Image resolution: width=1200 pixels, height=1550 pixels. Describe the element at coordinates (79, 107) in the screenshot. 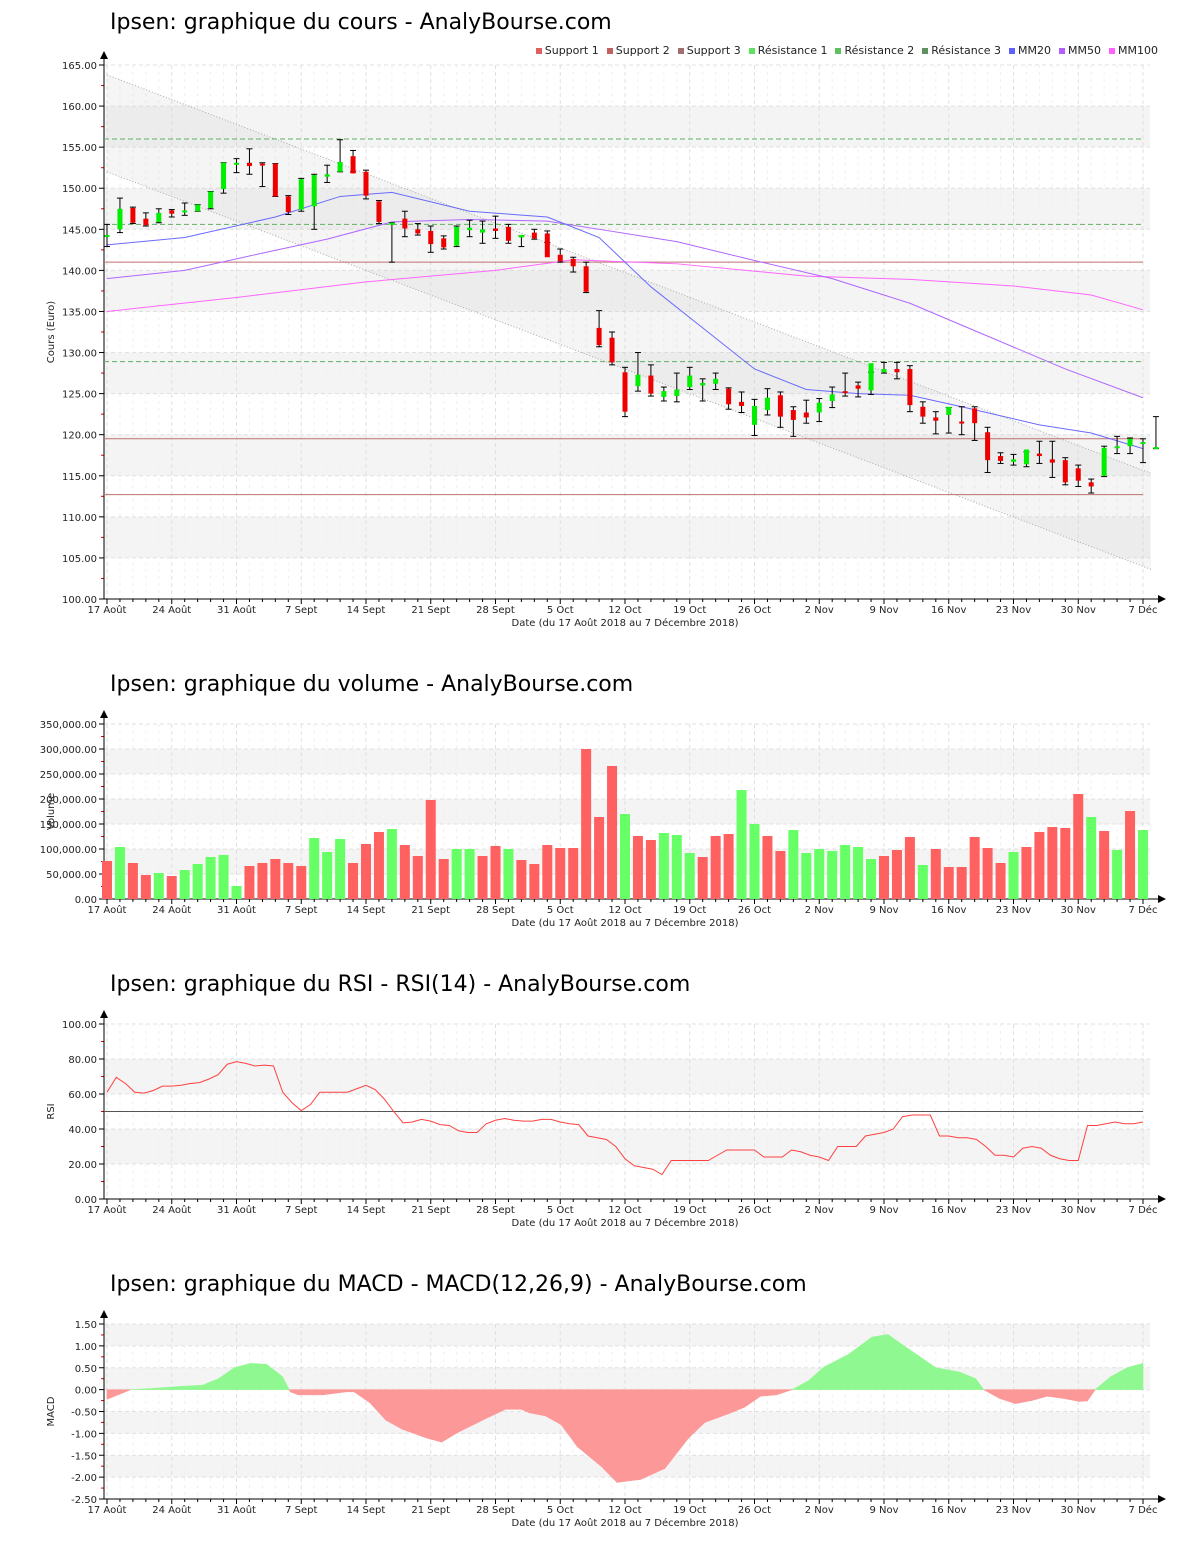

I see `y-tick-label: 160.00` at that location.